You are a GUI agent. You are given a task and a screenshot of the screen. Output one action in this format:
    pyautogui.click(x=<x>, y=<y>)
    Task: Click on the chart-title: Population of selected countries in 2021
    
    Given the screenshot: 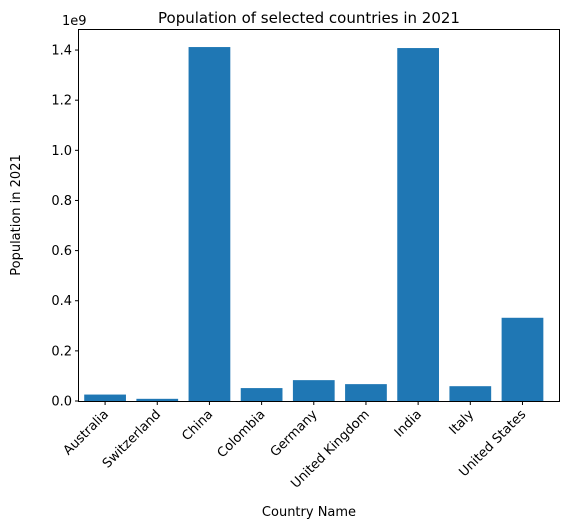 What is the action you would take?
    pyautogui.click(x=309, y=18)
    